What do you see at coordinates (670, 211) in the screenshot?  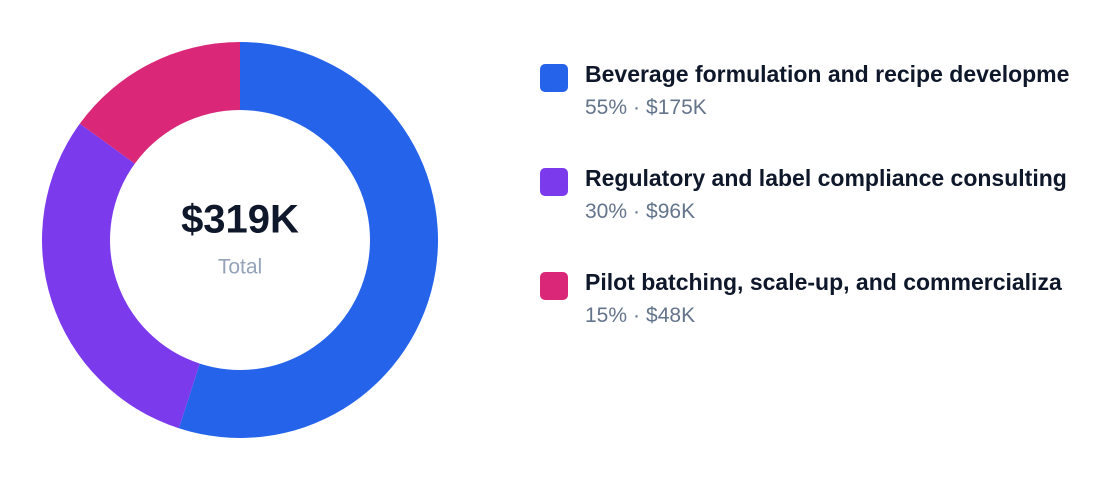 I see `legend-amount: $96K` at bounding box center [670, 211].